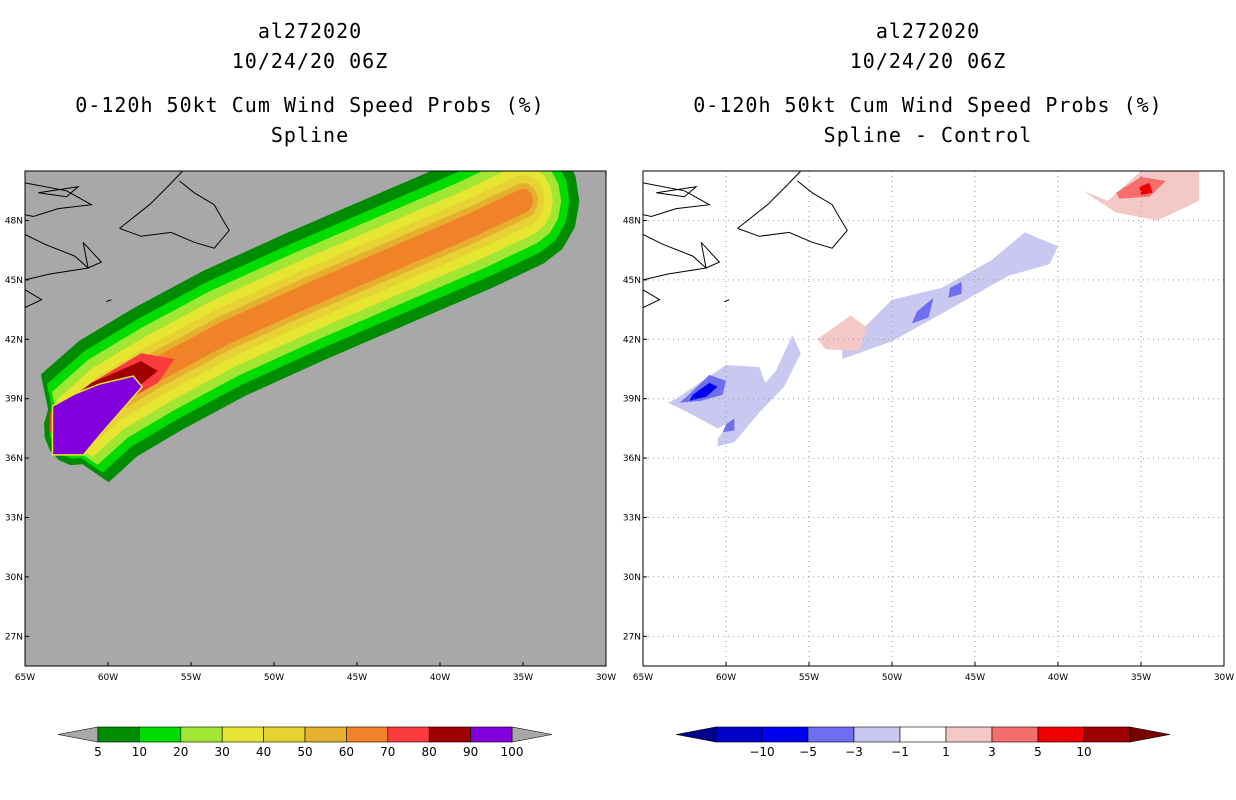 This screenshot has height=800, width=1236. What do you see at coordinates (761, 752) in the screenshot?
I see `colorbar-label: −10` at bounding box center [761, 752].